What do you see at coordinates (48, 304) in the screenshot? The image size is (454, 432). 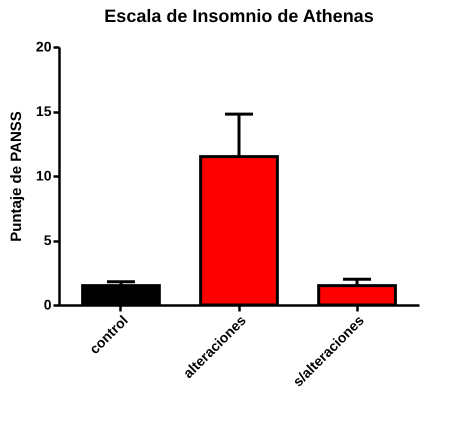 I see `y-tick-label: 0` at bounding box center [48, 304].